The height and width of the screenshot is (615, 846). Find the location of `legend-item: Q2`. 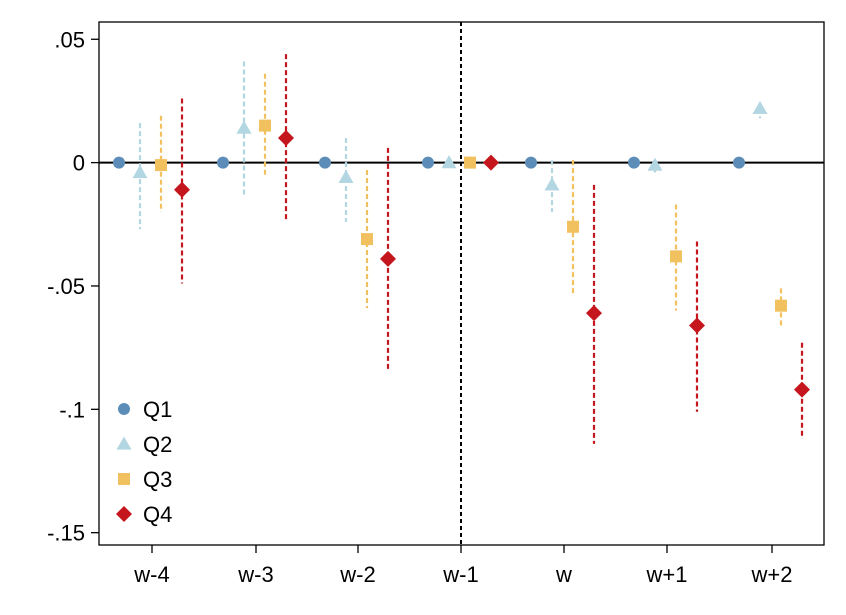

legend-item: Q2 is located at coordinates (144, 444).